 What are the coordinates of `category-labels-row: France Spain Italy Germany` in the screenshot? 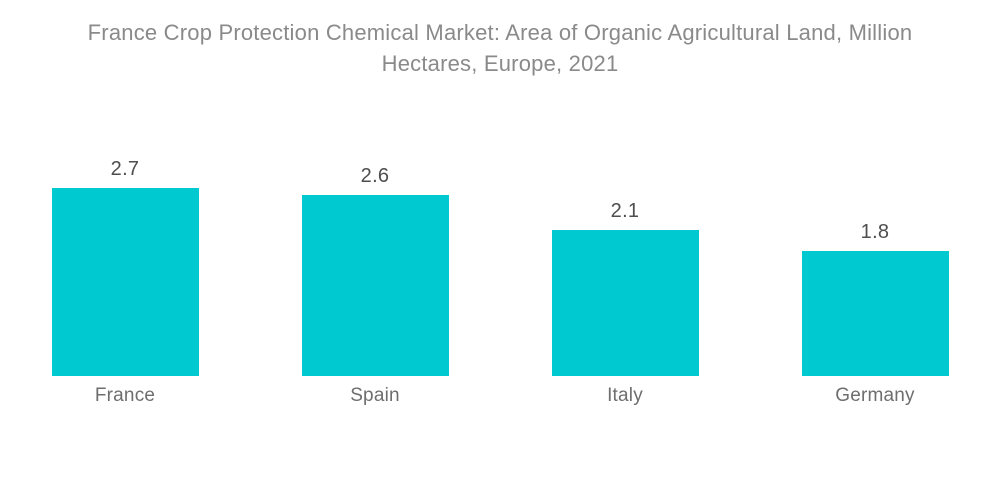 It's located at (500, 391).